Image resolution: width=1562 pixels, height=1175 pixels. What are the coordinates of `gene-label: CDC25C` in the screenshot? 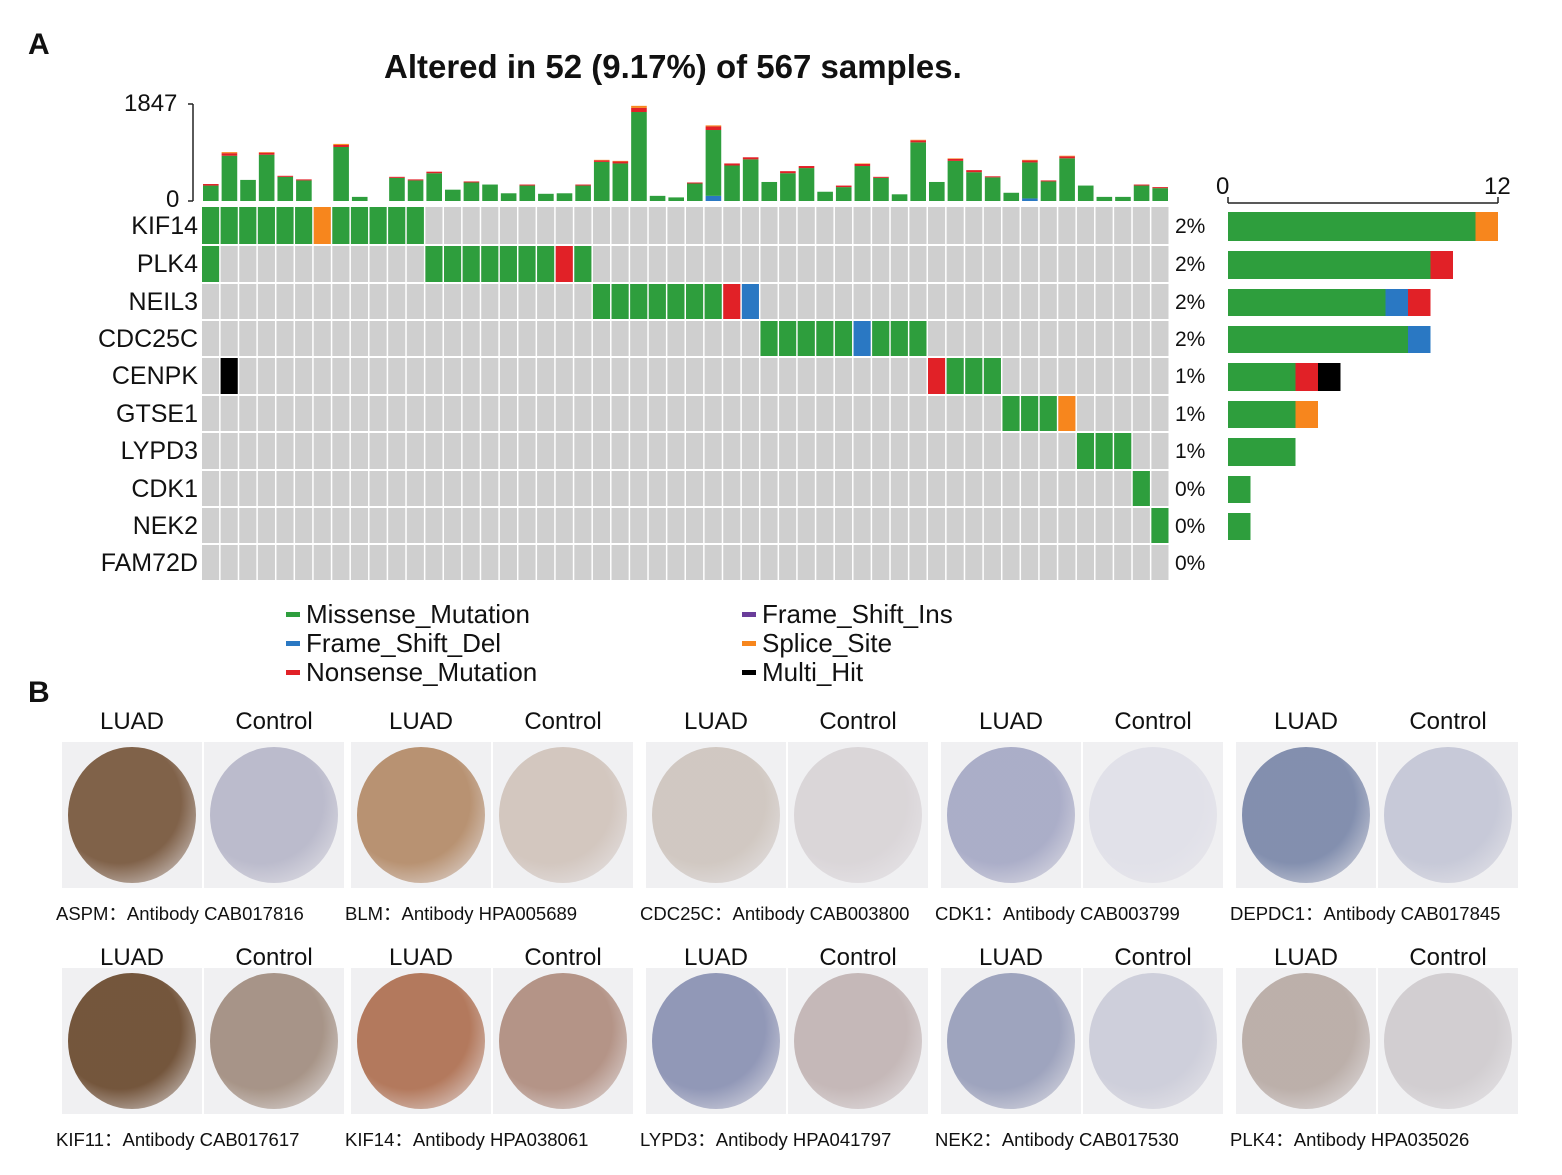 It's located at (147, 338).